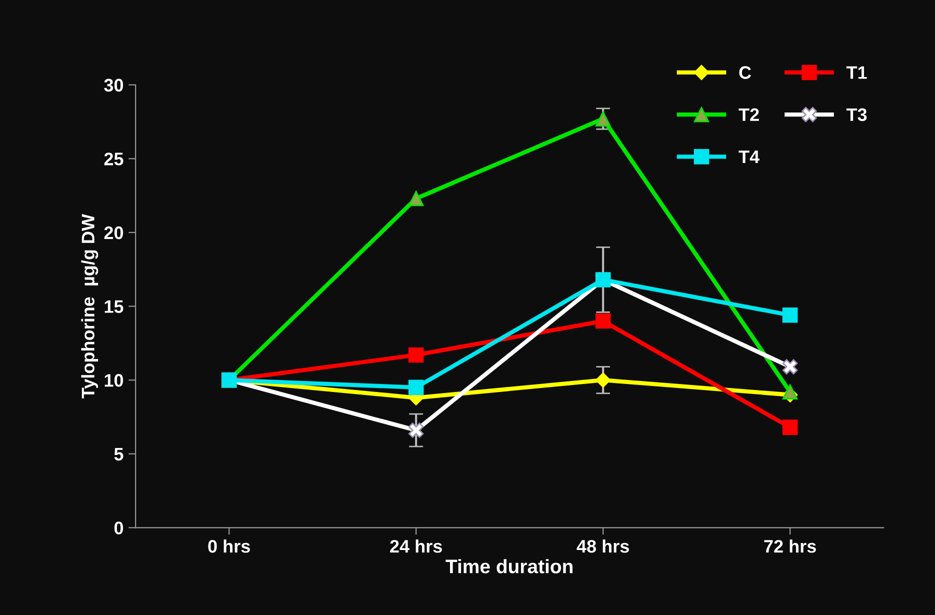 The image size is (935, 615). I want to click on x-tick-label: 72 hrs, so click(790, 546).